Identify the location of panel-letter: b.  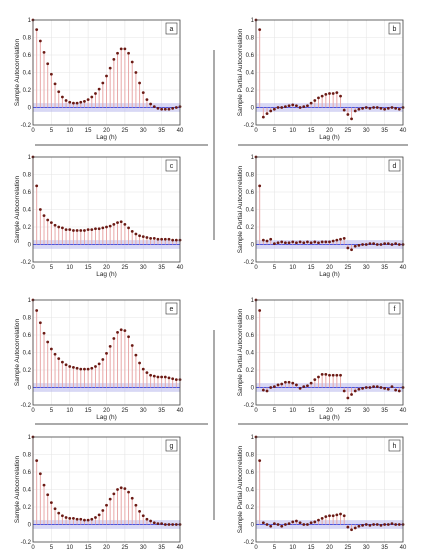
(395, 29).